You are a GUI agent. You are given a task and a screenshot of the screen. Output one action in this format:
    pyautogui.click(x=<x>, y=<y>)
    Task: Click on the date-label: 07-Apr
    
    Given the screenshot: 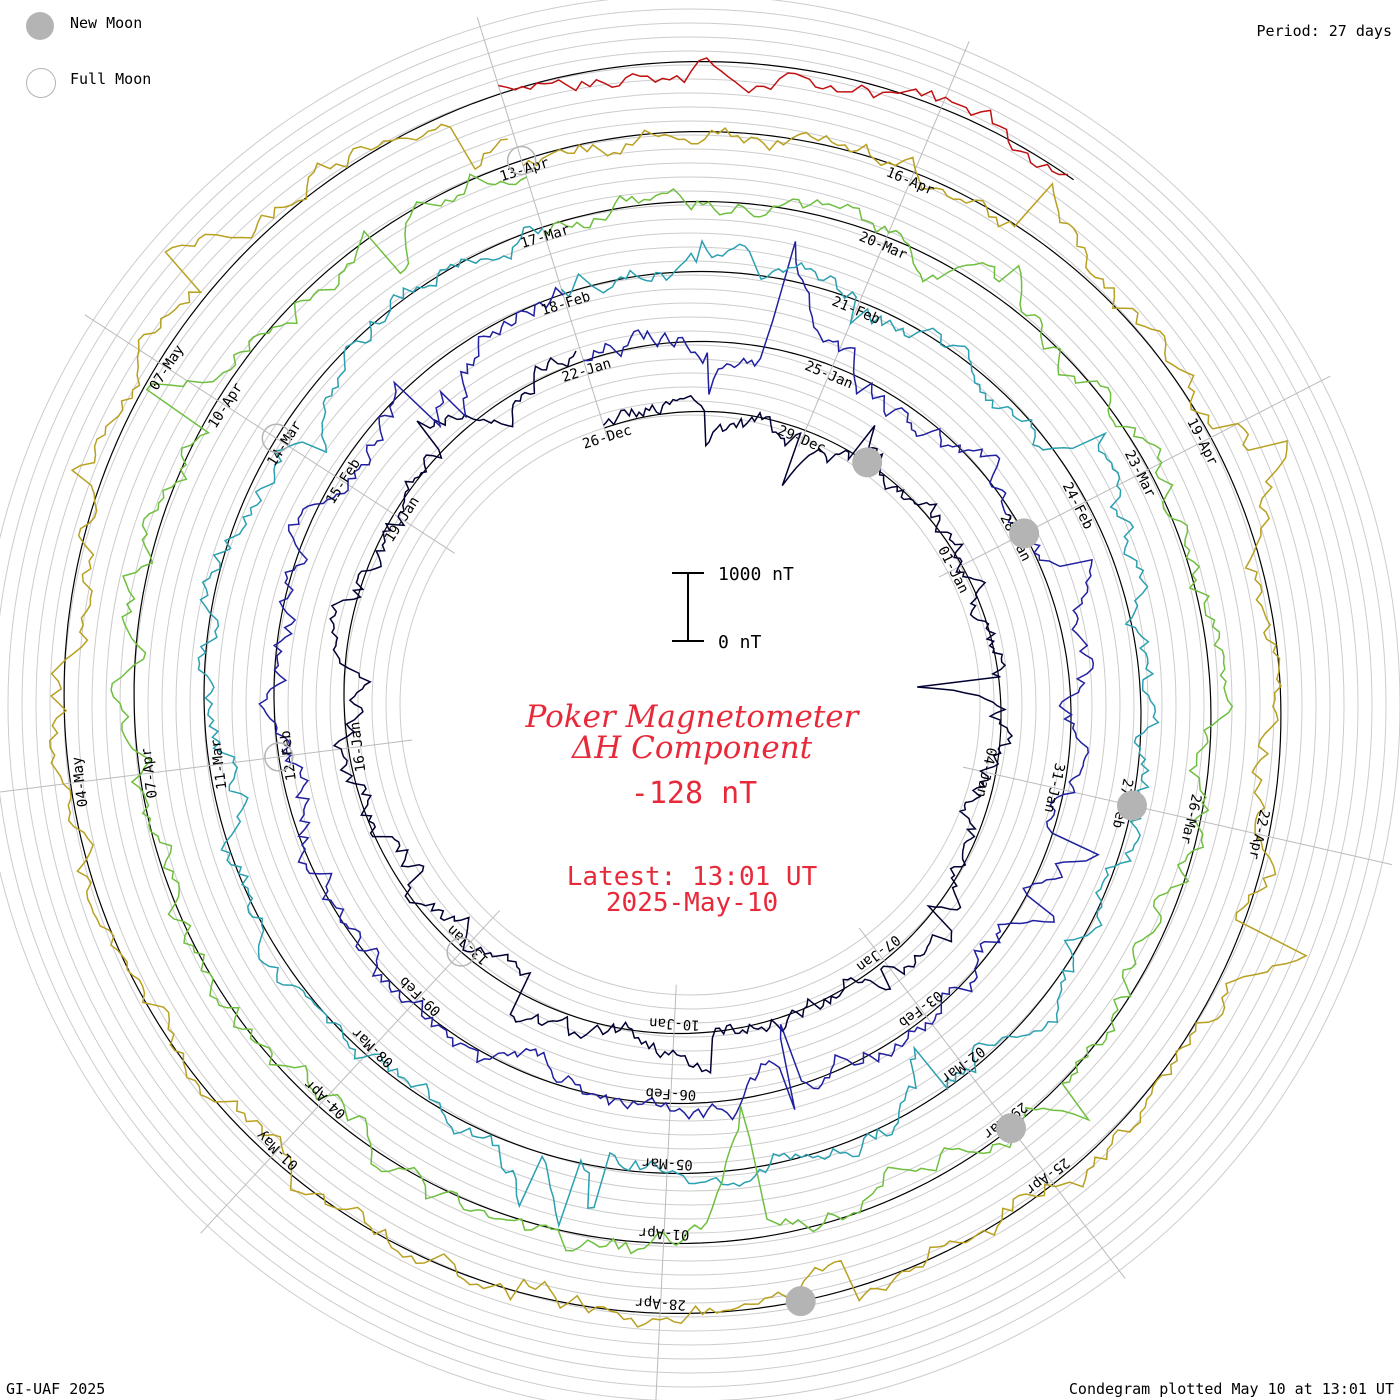 What is the action you would take?
    pyautogui.click(x=150, y=773)
    